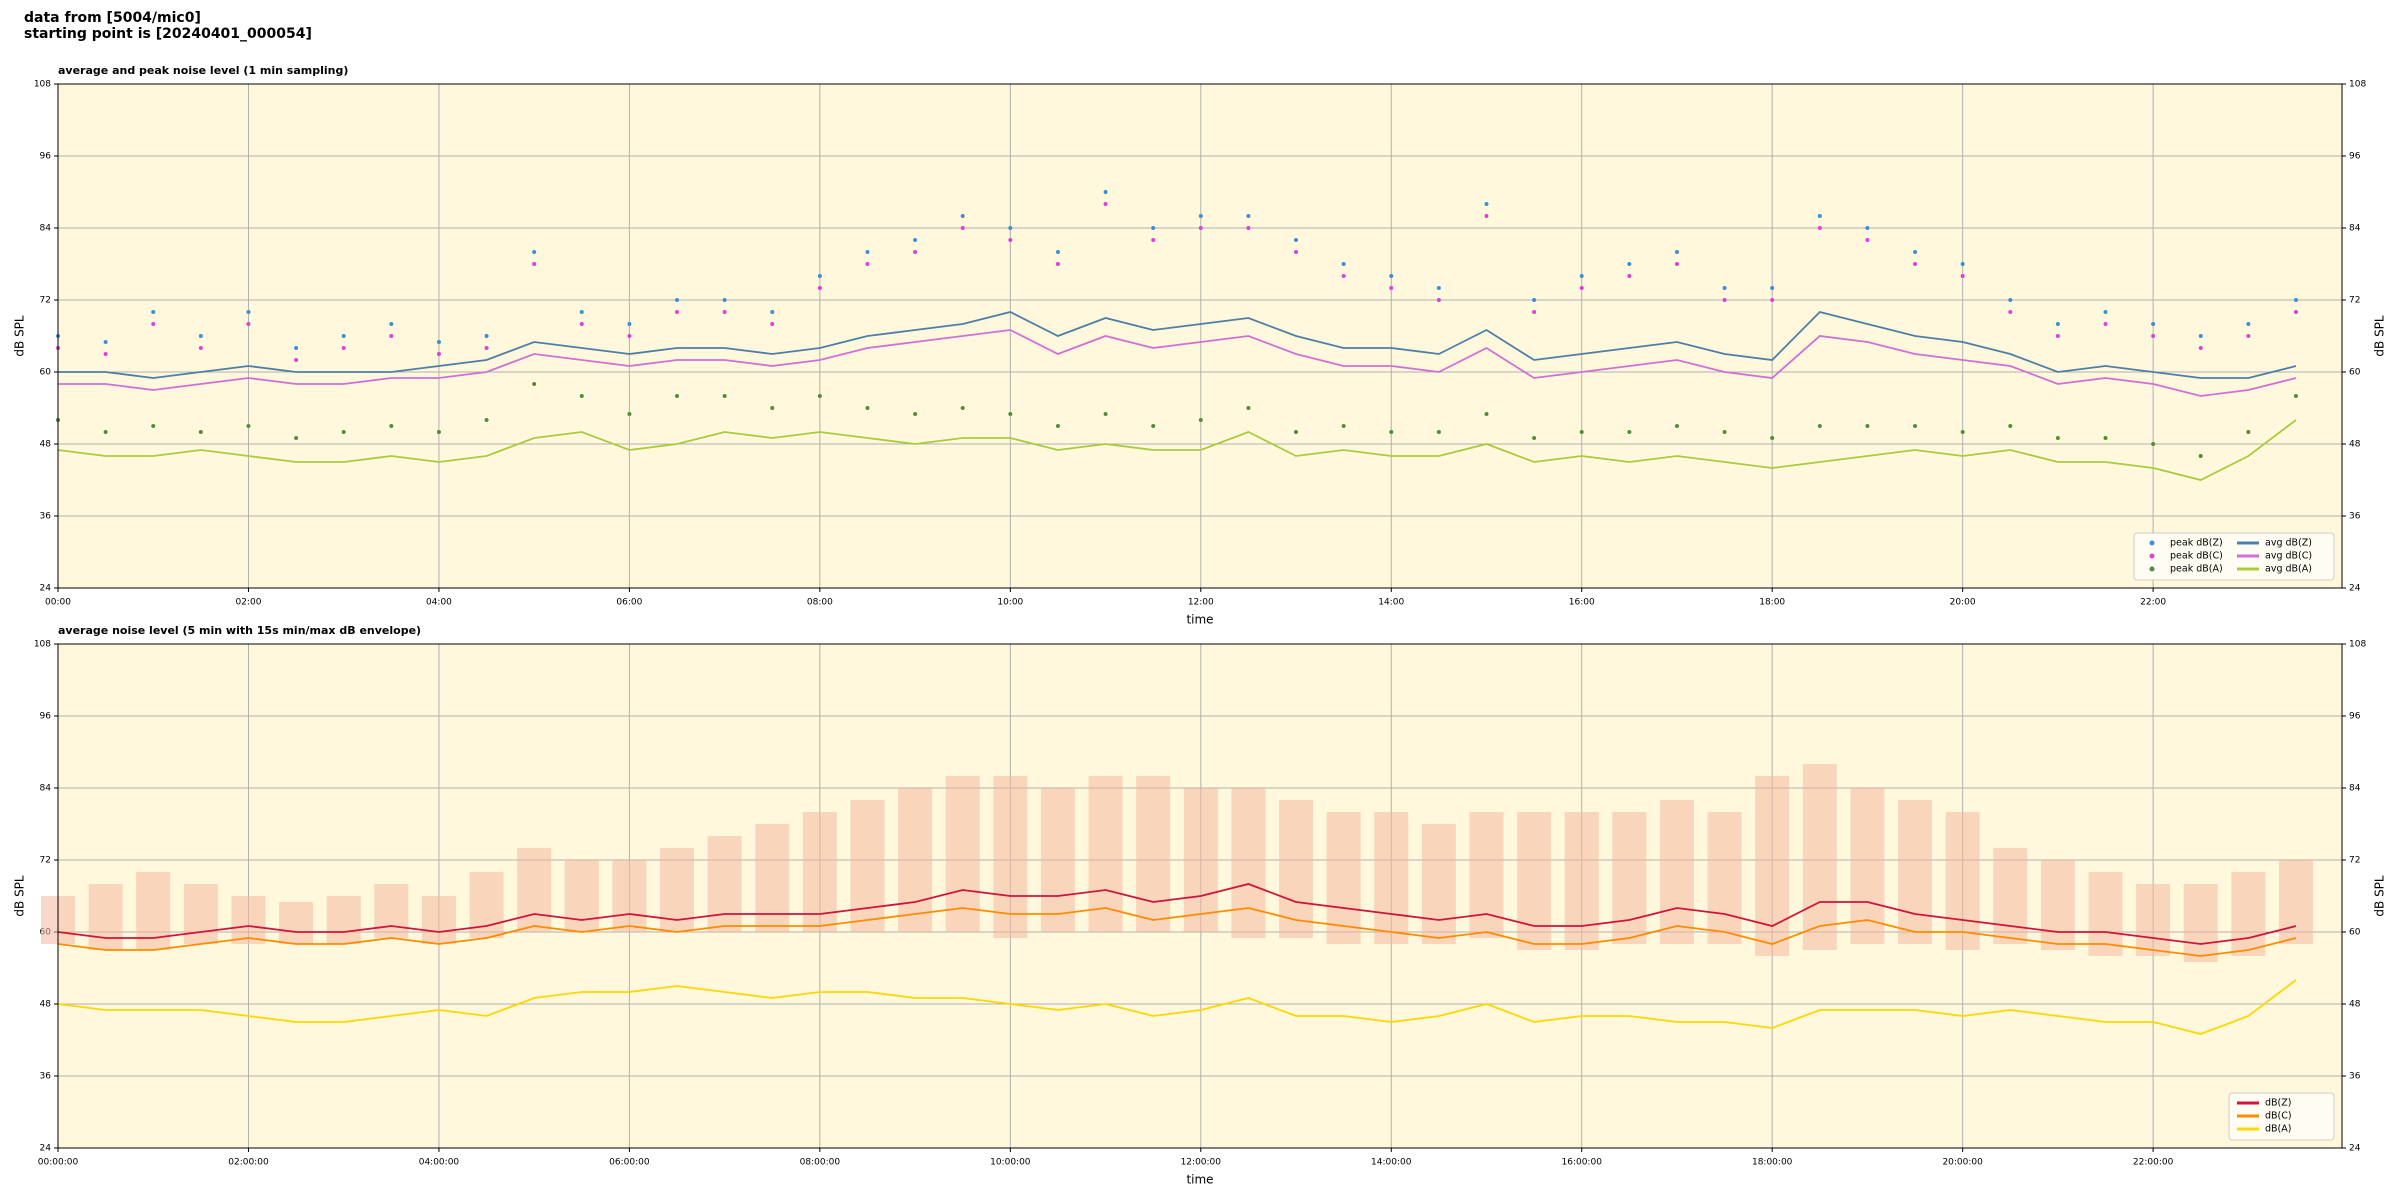  Describe the element at coordinates (2196, 556) in the screenshot. I see `legend-label: peak dB(C)` at that location.